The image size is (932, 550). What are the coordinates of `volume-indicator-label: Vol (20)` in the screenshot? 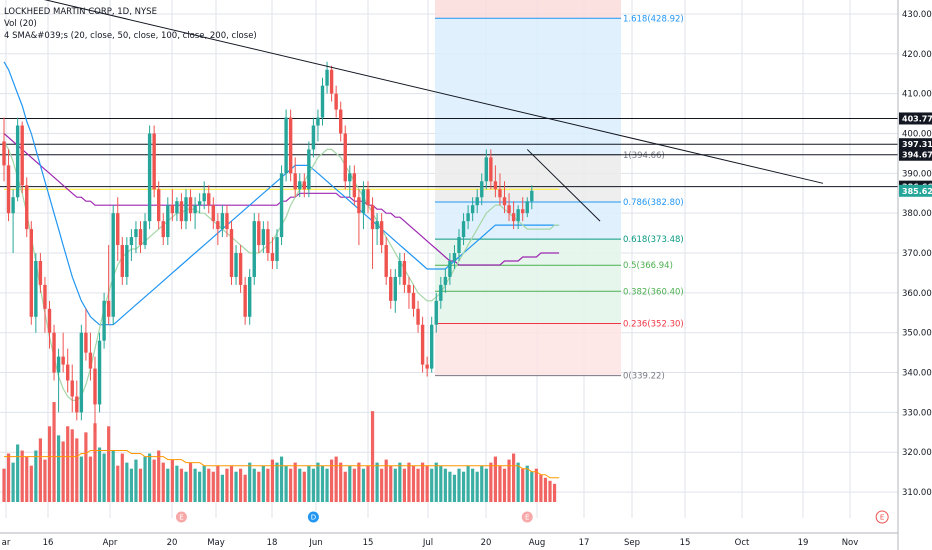 It's located at (20, 24).